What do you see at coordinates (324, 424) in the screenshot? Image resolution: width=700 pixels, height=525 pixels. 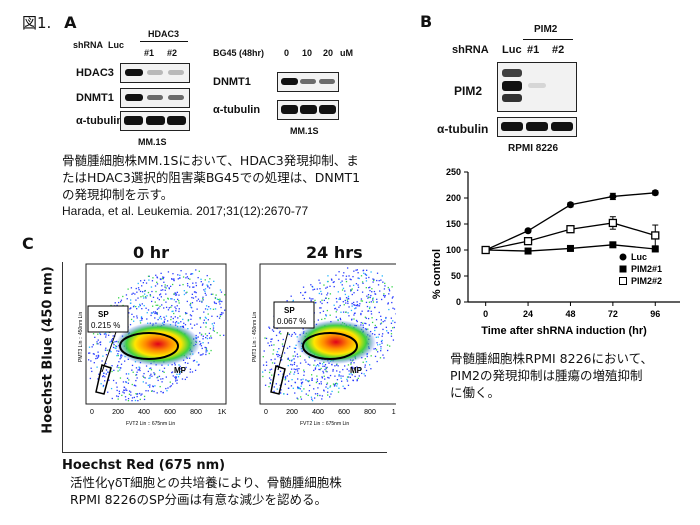 I see `inner-xlabel-24hrs: FVT2 Lin :: 675nm Lin` at bounding box center [324, 424].